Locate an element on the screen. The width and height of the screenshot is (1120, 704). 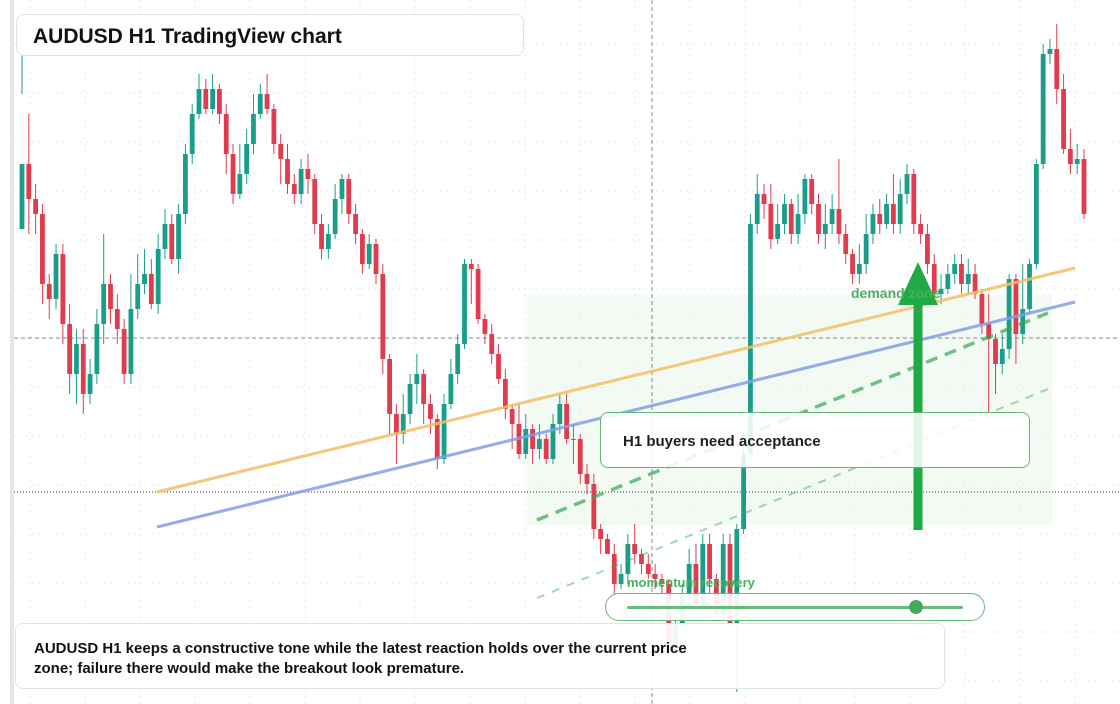
chart-title-box: AUDUSD H1 TradingView chart is located at coordinates (270, 35).